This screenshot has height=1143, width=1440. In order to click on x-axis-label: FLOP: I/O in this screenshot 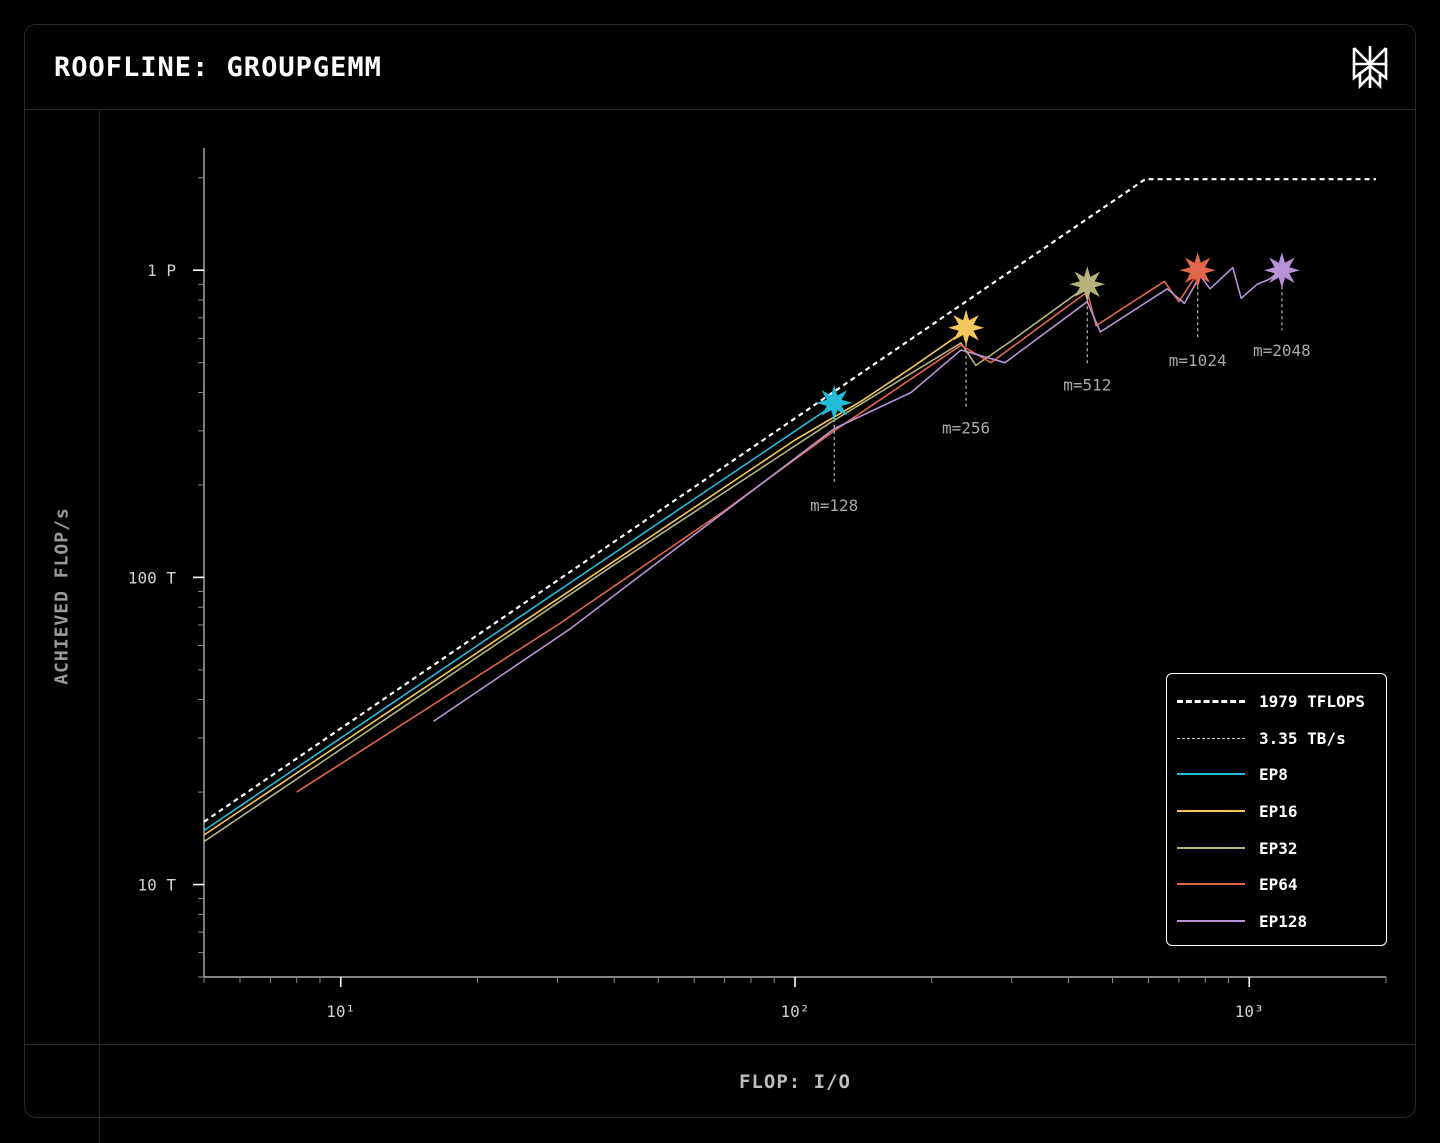, I will do `click(795, 1082)`.